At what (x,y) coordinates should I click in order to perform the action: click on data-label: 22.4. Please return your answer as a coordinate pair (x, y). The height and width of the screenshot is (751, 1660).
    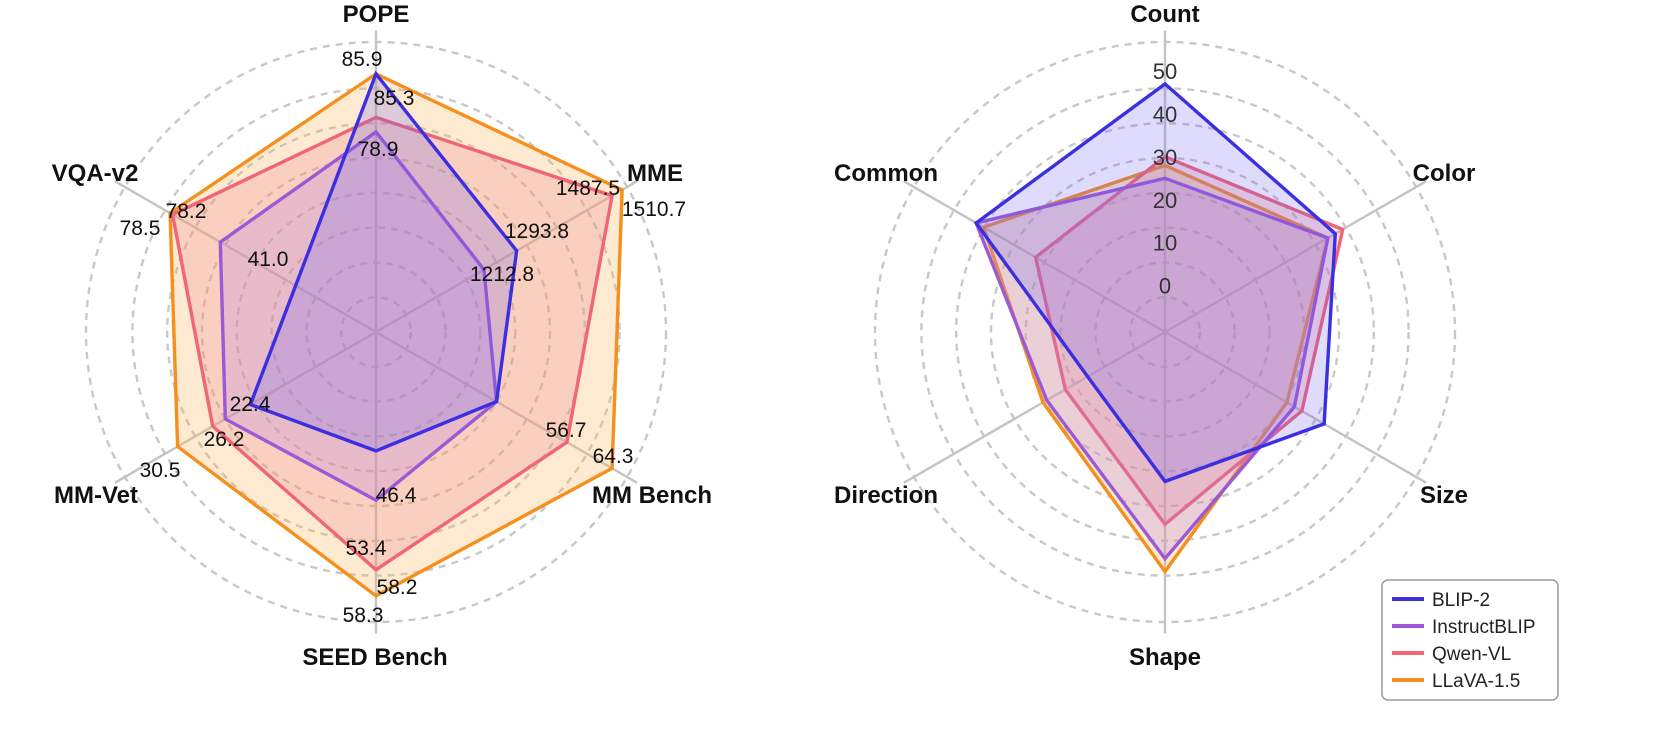
    Looking at the image, I should click on (250, 404).